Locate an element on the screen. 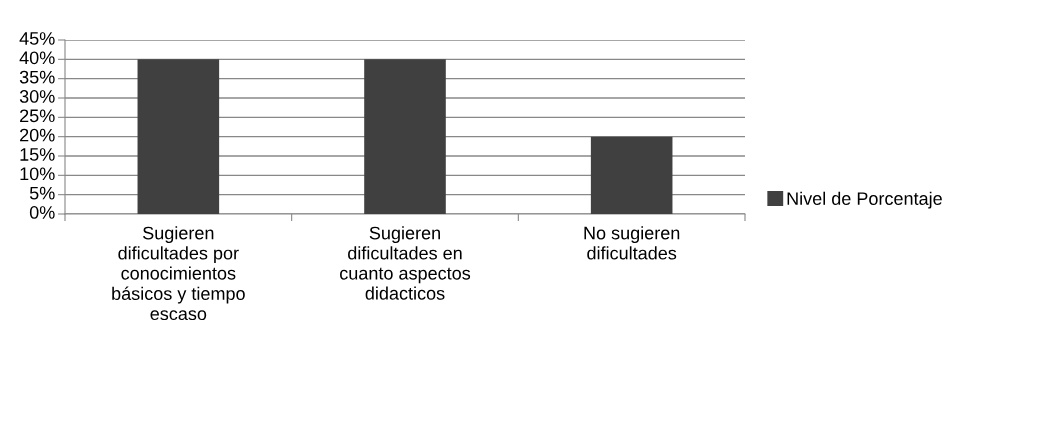  y-tick-label: 35% is located at coordinates (37, 77).